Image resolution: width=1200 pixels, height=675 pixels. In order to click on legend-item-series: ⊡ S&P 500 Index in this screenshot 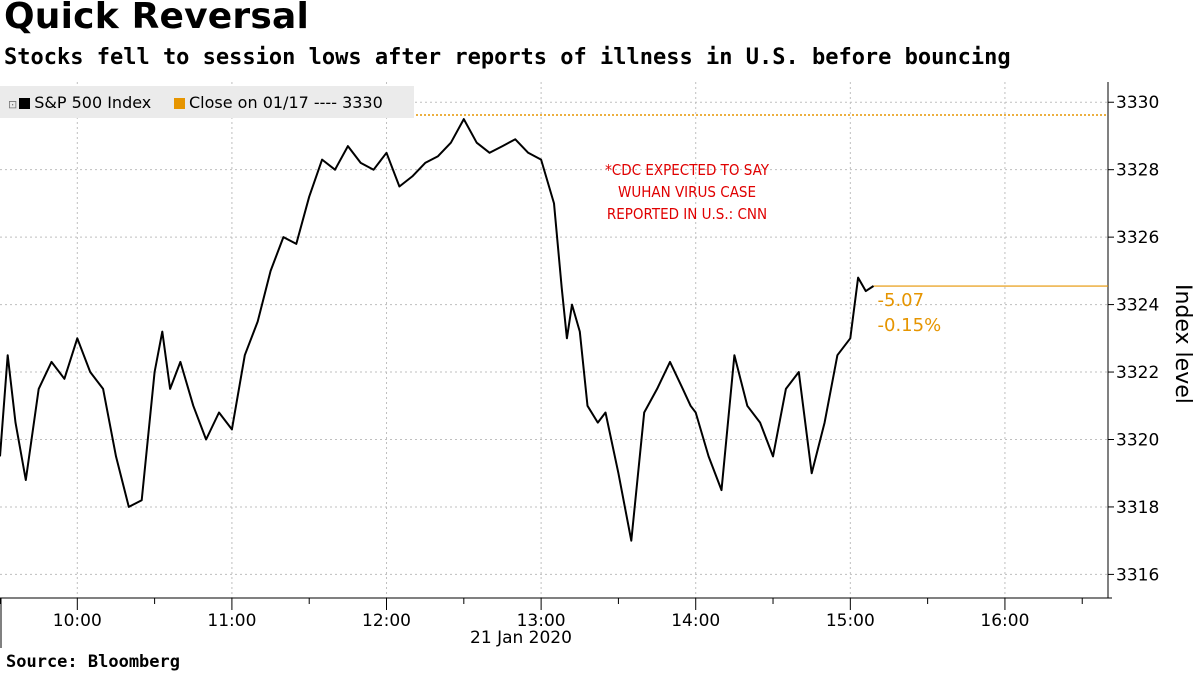, I will do `click(79, 102)`.